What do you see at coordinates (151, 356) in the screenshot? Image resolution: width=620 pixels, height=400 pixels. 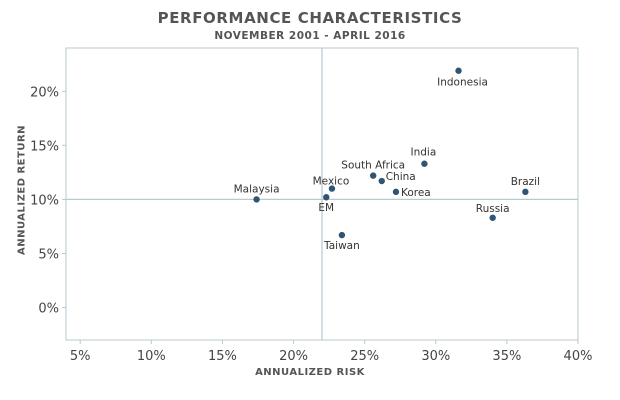 I see `x-tick-label: 10%` at bounding box center [151, 356].